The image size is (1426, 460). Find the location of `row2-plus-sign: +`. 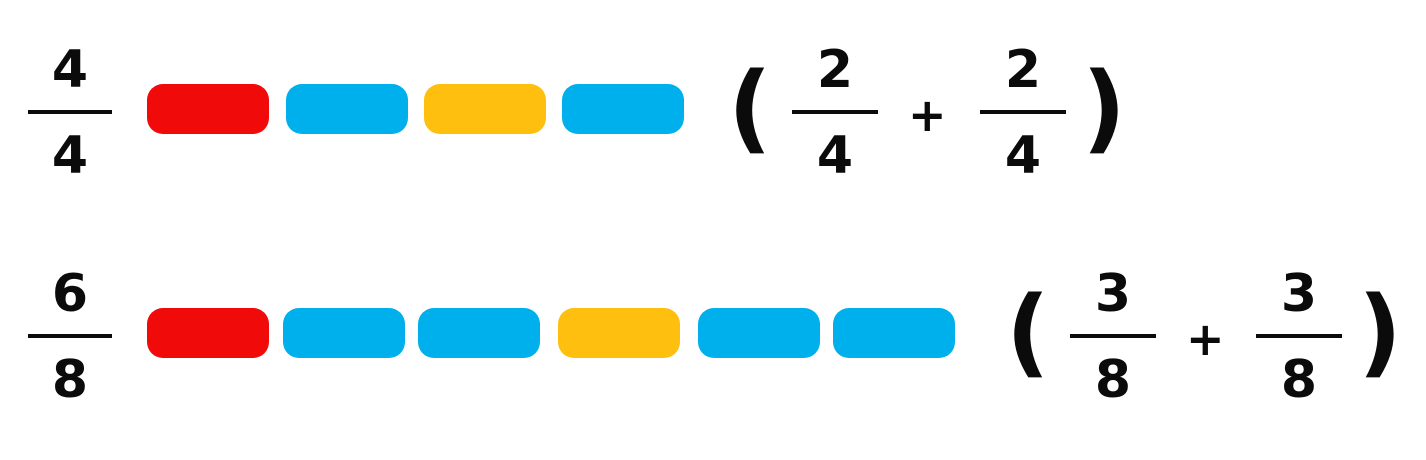

row2-plus-sign: + is located at coordinates (1205, 339).